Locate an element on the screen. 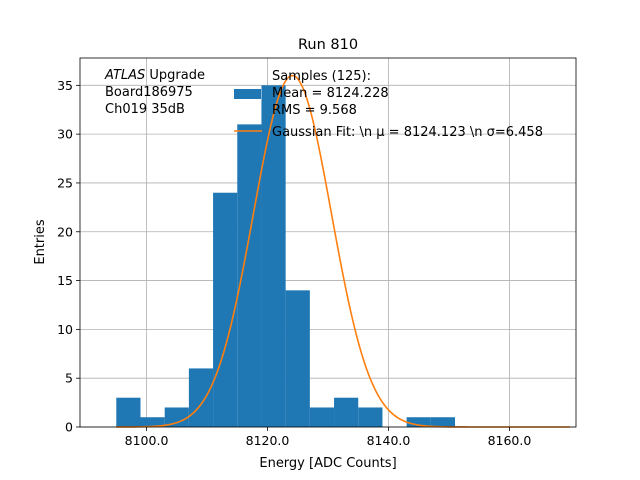  y-tick-label-3: 15 is located at coordinates (65, 280).